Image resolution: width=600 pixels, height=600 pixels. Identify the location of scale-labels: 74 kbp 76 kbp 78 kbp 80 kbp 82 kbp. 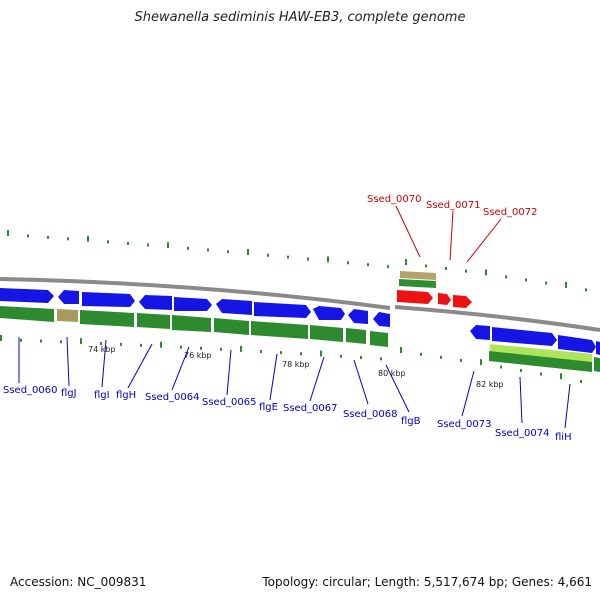
(296, 367).